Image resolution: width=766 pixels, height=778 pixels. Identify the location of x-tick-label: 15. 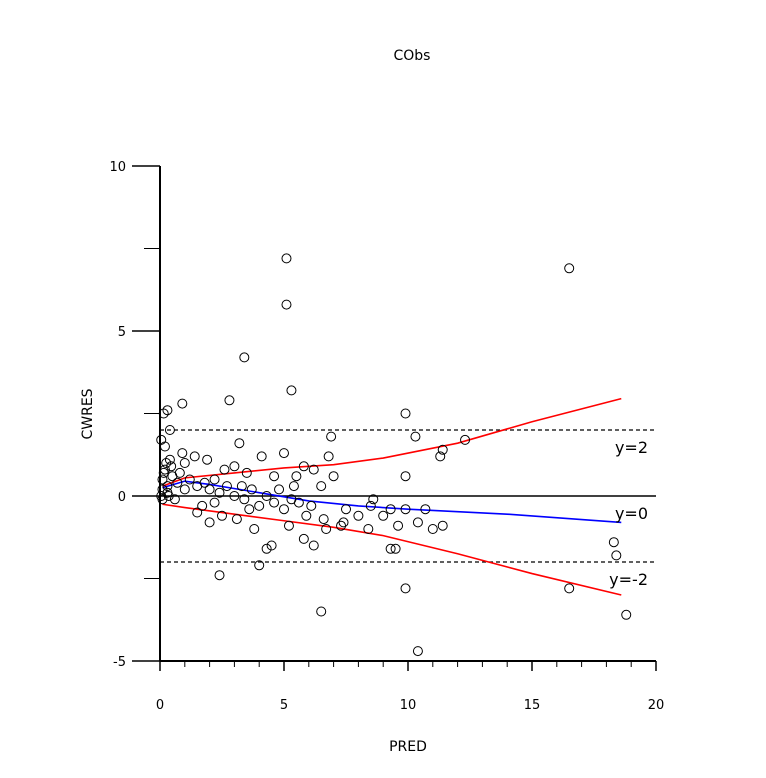
(532, 705).